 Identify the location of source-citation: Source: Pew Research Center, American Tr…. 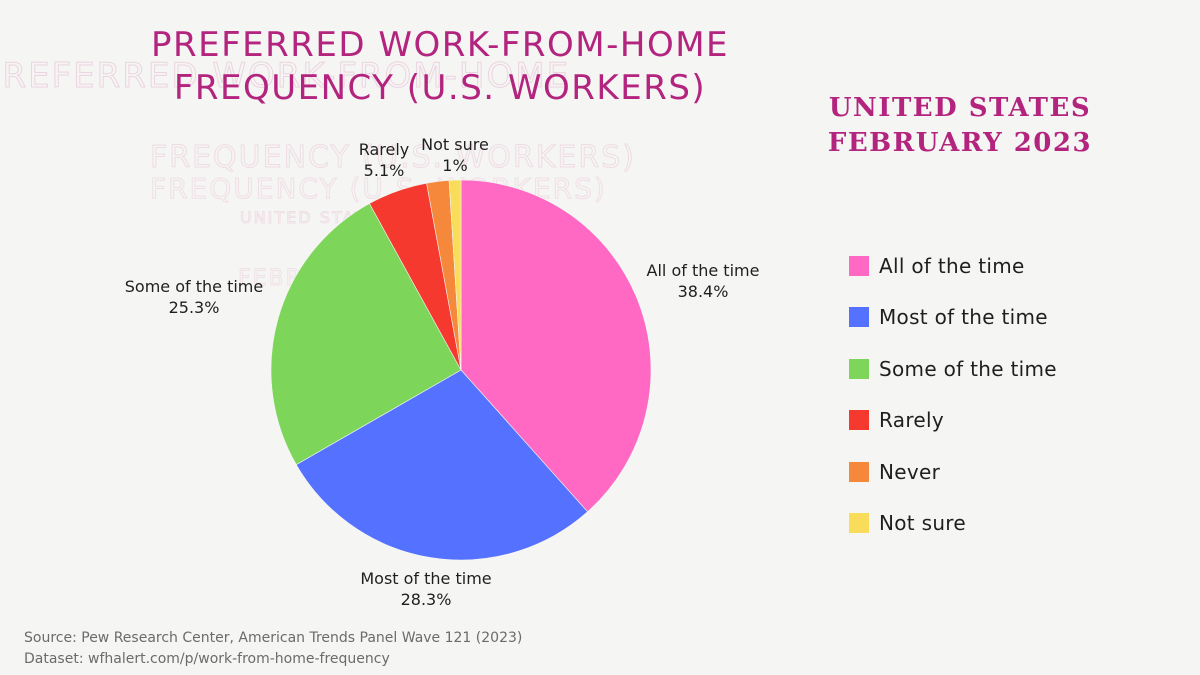
(273, 638).